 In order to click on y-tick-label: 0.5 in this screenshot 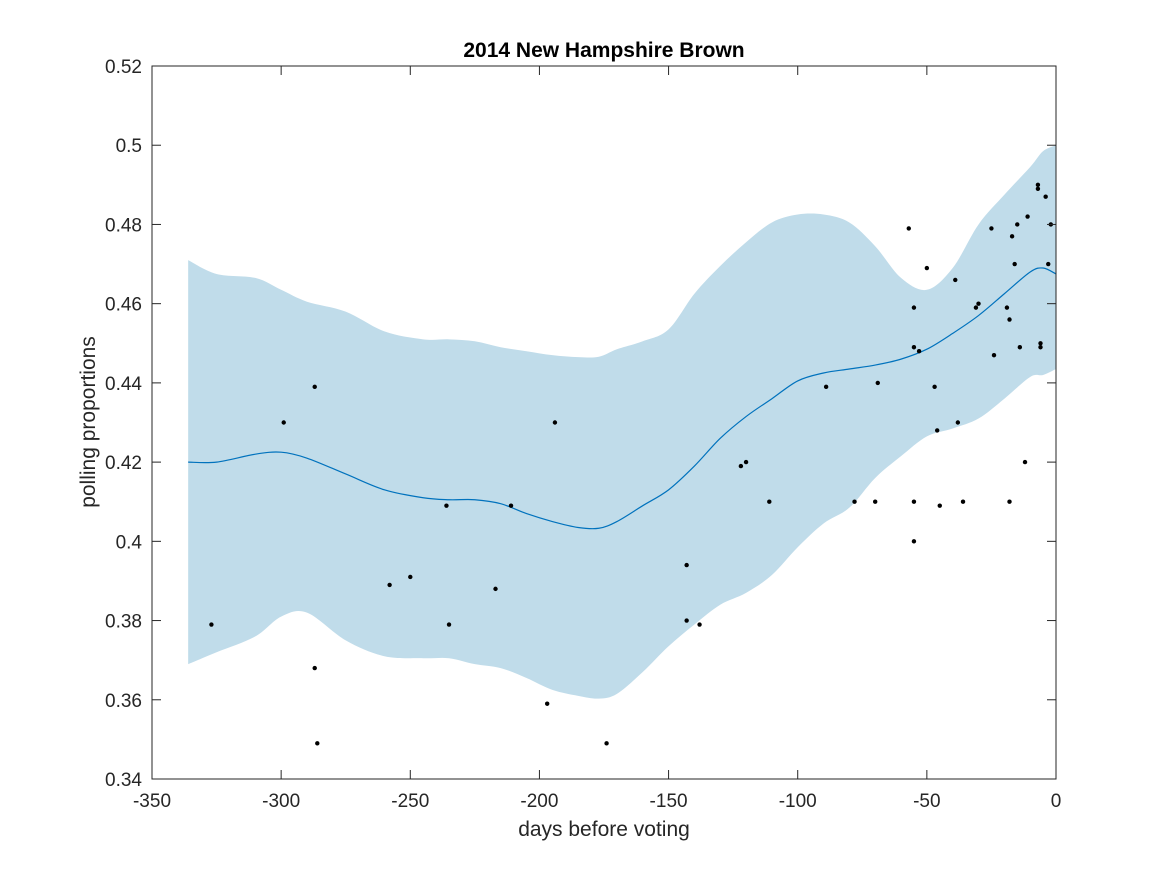, I will do `click(129, 146)`.